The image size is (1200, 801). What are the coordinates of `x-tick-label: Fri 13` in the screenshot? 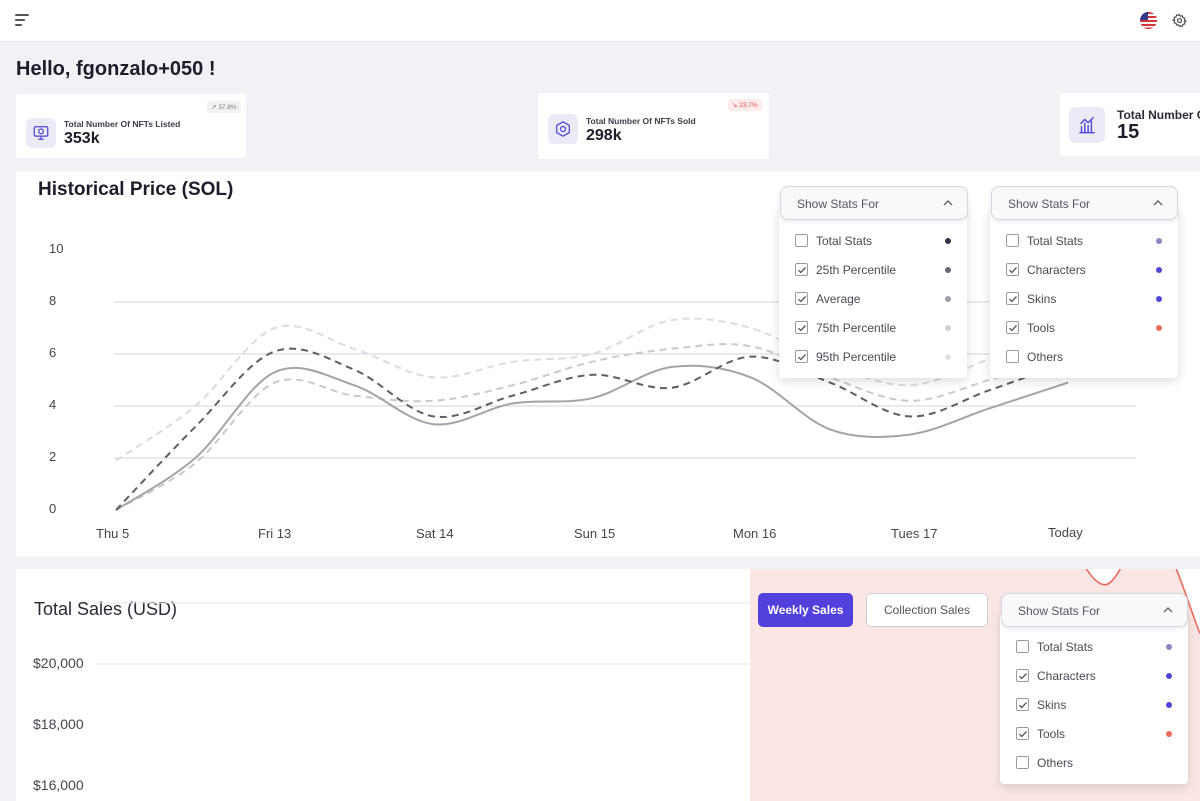 It's located at (275, 533).